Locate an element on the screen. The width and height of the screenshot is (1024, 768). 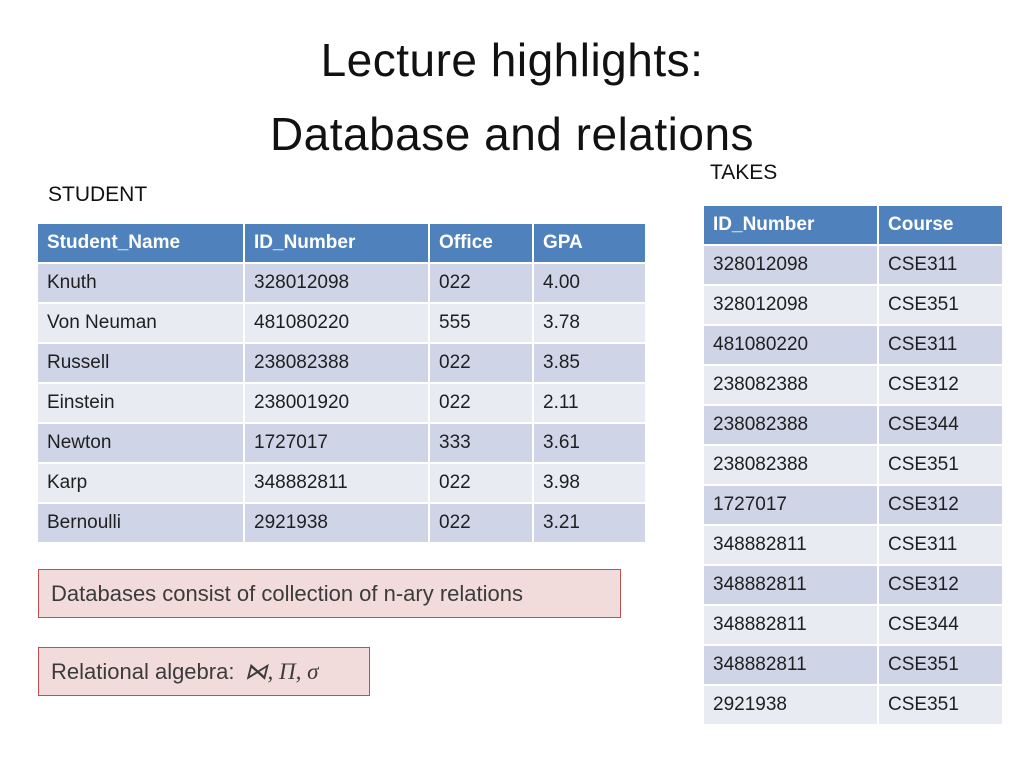
table-row: Von Neuman 481080220 555 3.78 is located at coordinates (341, 323).